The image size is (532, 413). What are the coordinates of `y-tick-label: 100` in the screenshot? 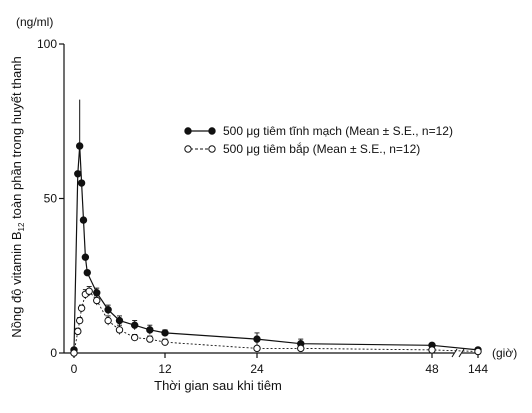 It's located at (47, 44).